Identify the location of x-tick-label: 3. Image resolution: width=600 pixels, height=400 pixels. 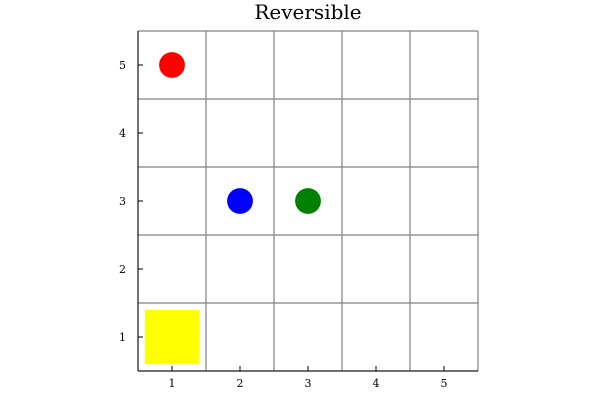
(308, 383).